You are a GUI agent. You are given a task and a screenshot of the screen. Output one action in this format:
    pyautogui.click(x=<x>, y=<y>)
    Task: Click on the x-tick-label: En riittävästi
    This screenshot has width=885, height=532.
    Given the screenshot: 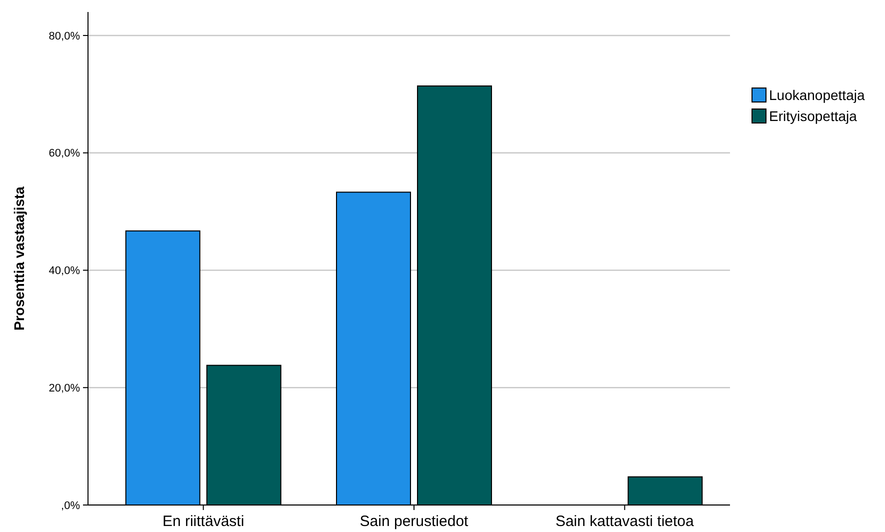 What is the action you would take?
    pyautogui.click(x=203, y=521)
    